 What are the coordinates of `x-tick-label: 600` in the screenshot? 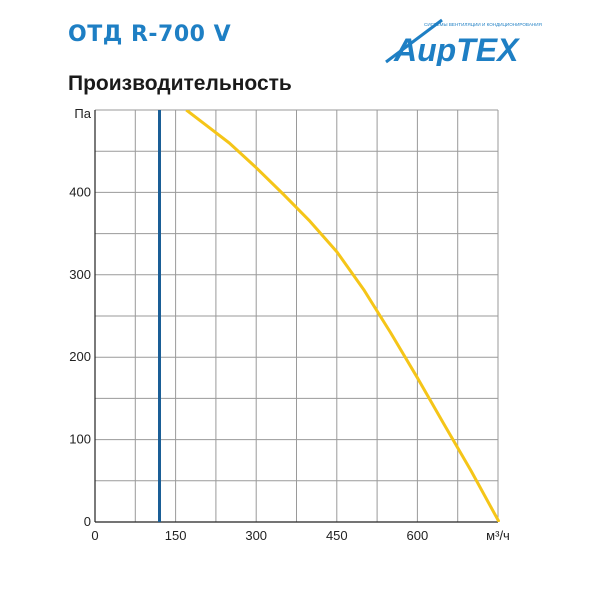 It's located at (418, 535).